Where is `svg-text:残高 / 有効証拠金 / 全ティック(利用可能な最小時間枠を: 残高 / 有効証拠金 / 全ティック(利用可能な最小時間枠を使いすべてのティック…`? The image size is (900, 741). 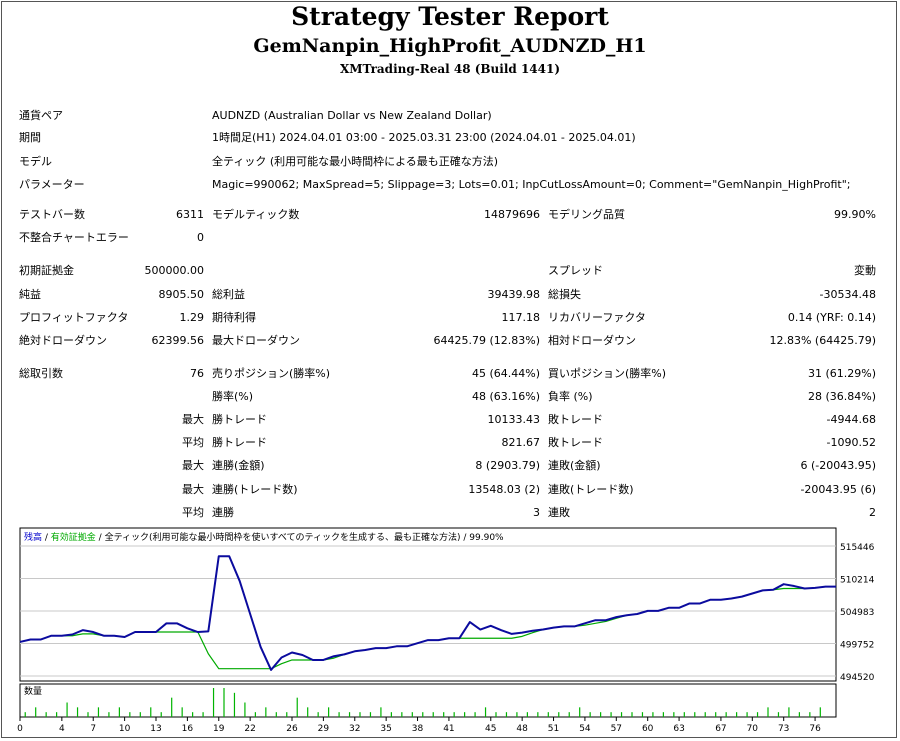
svg-text:残高 / 有効証拠金 / 全ティック(利用可能な最小時間枠を: 残高 / 有効証拠金 / 全ティック(利用可能な最小時間枠を使いすべてのティック… is located at coordinates (264, 537).